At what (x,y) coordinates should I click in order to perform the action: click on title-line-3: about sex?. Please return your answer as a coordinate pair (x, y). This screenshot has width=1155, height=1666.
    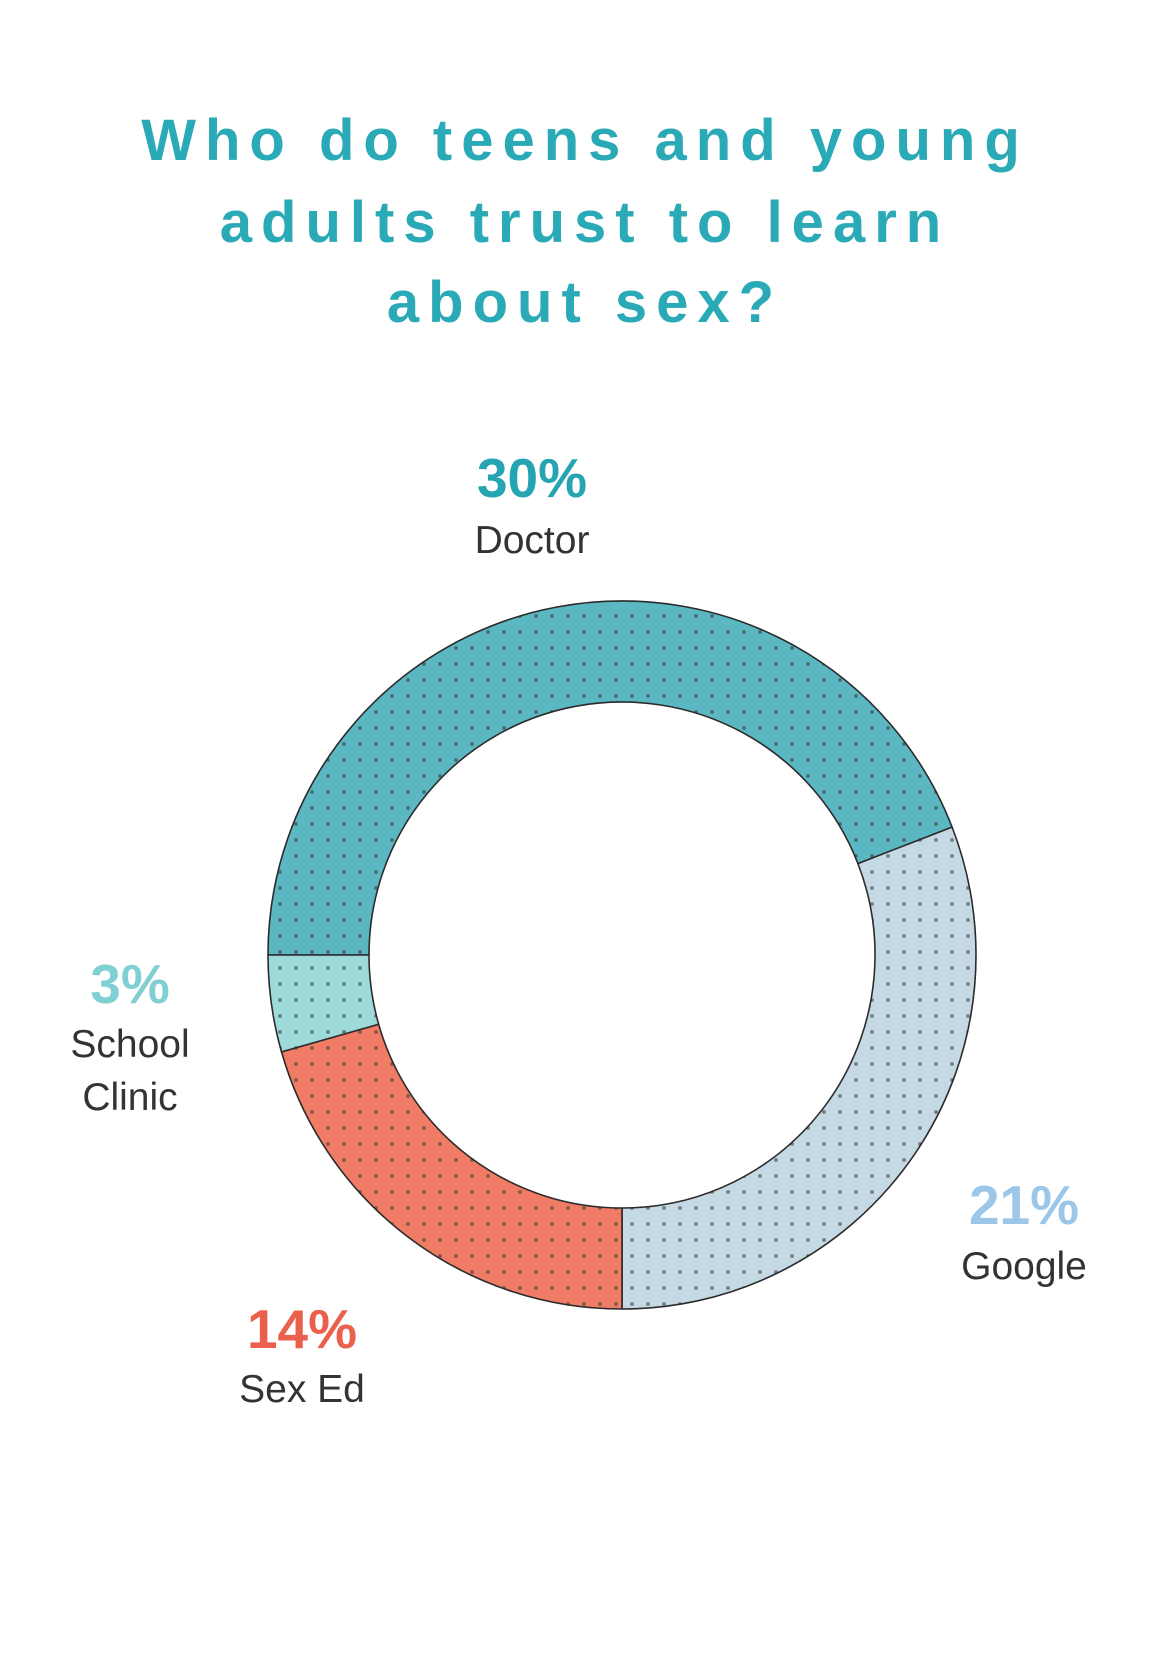
    Looking at the image, I should click on (585, 302).